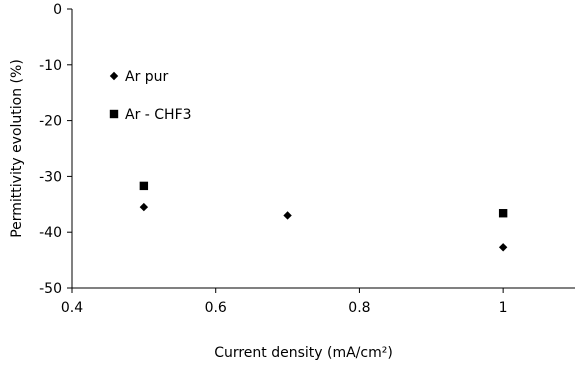 Image resolution: width=575 pixels, height=365 pixels. Describe the element at coordinates (50, 177) in the screenshot. I see `y-tick-label: -30` at that location.